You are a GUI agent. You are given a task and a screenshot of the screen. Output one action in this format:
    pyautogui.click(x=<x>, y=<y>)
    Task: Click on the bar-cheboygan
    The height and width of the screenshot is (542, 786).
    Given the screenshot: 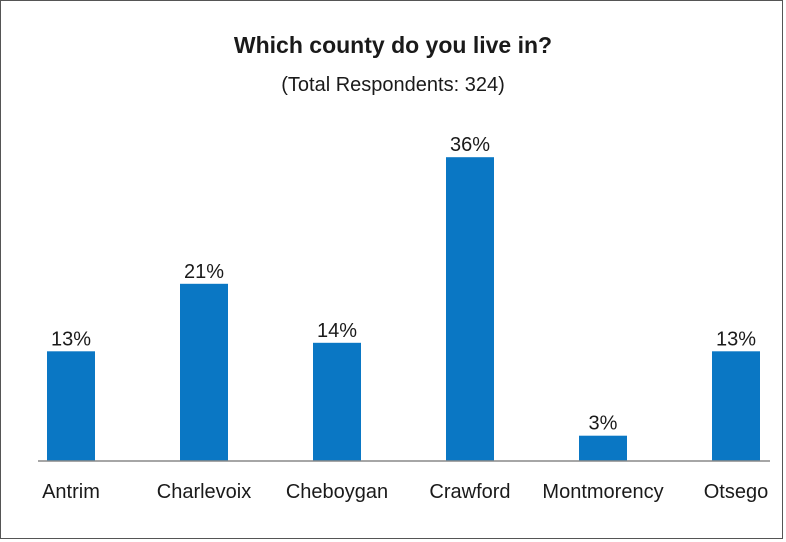 What is the action you would take?
    pyautogui.click(x=337, y=401)
    